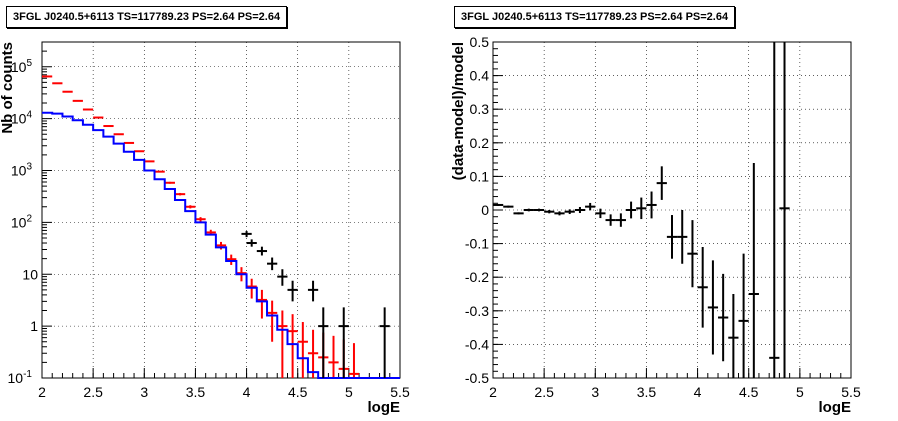 The height and width of the screenshot is (421, 898). Describe the element at coordinates (34, 326) in the screenshot. I see `counts-y-tick-label: 1` at that location.